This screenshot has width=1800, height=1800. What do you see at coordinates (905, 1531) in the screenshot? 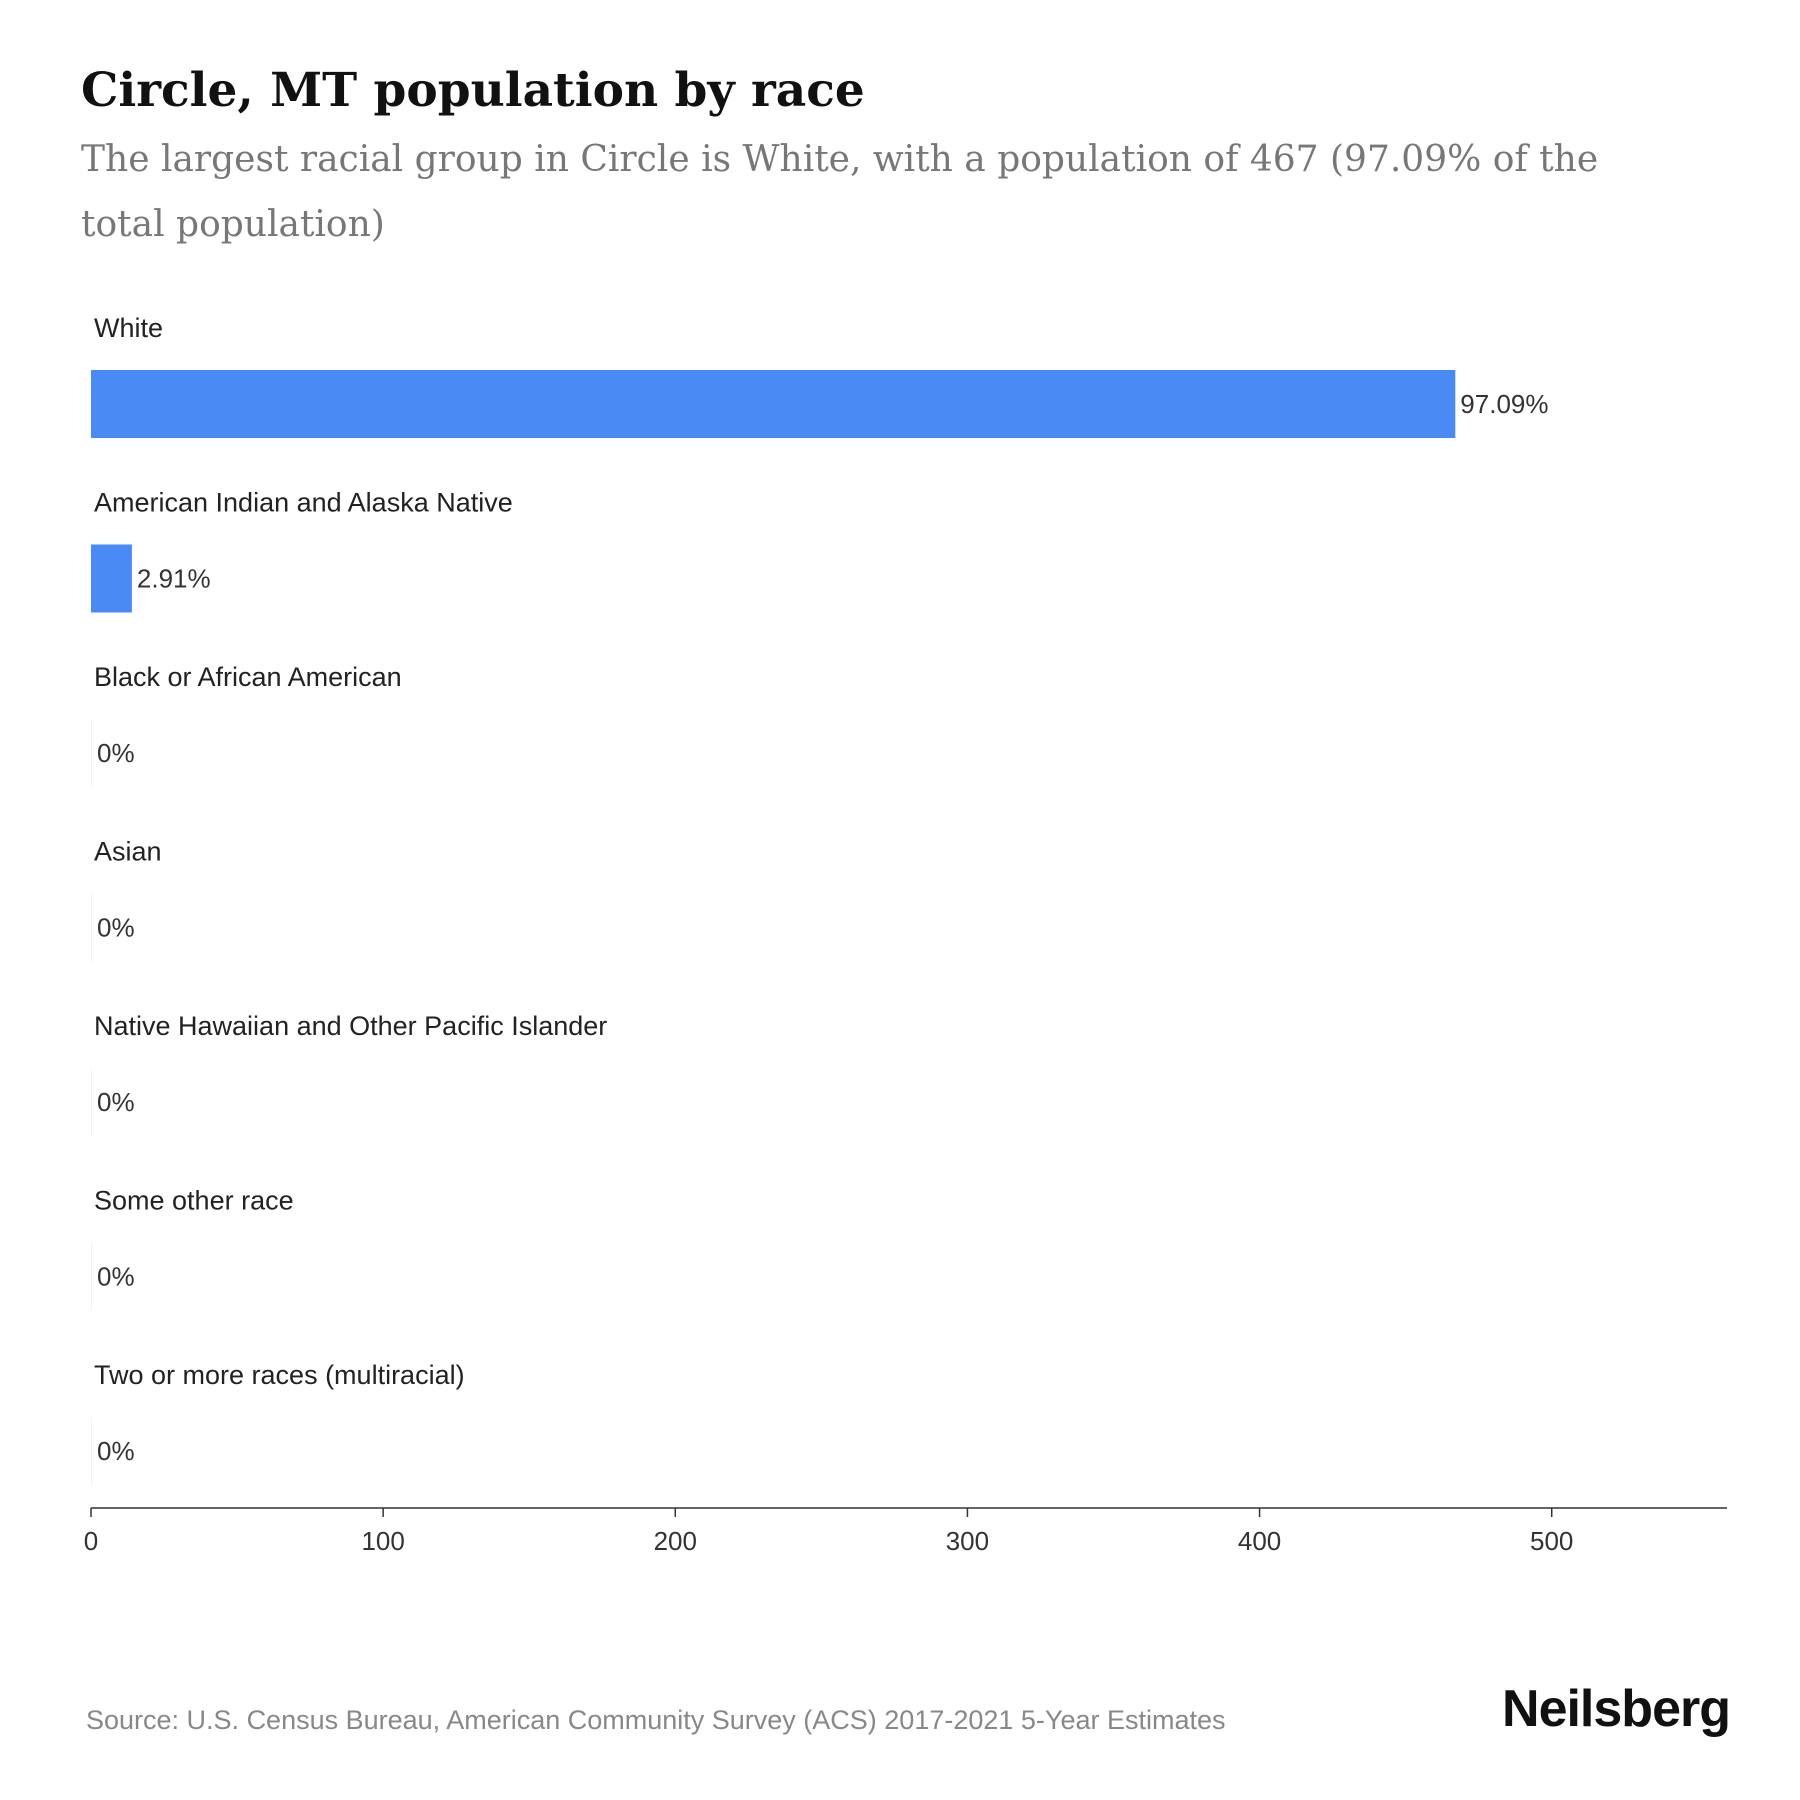
I see `x-axis: 0 100 200 300 400 500` at bounding box center [905, 1531].